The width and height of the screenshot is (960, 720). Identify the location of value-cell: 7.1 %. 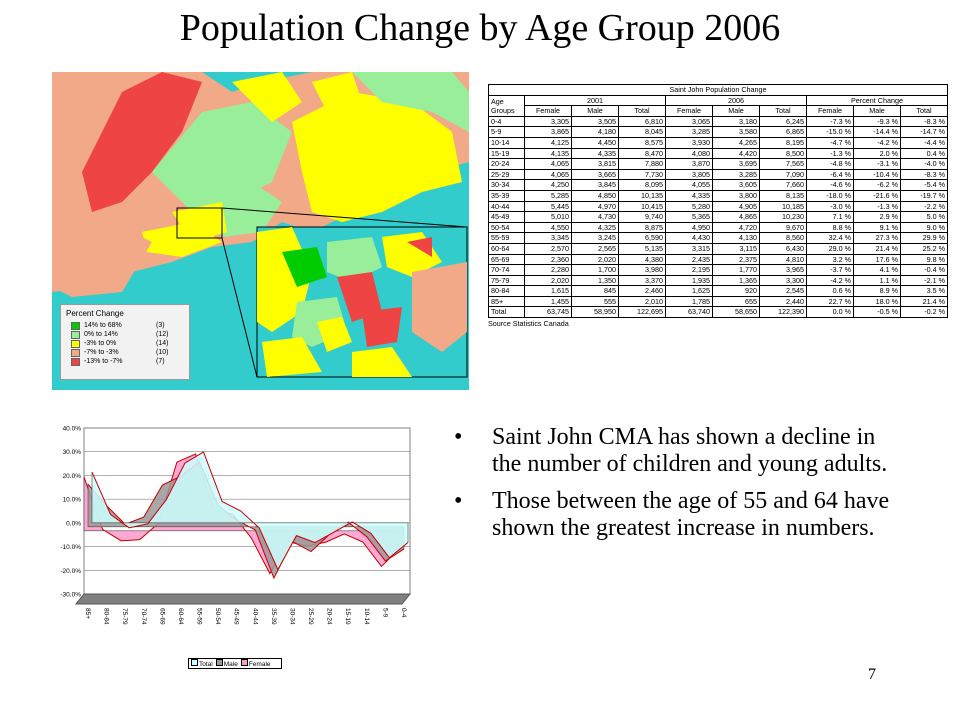
(830, 217).